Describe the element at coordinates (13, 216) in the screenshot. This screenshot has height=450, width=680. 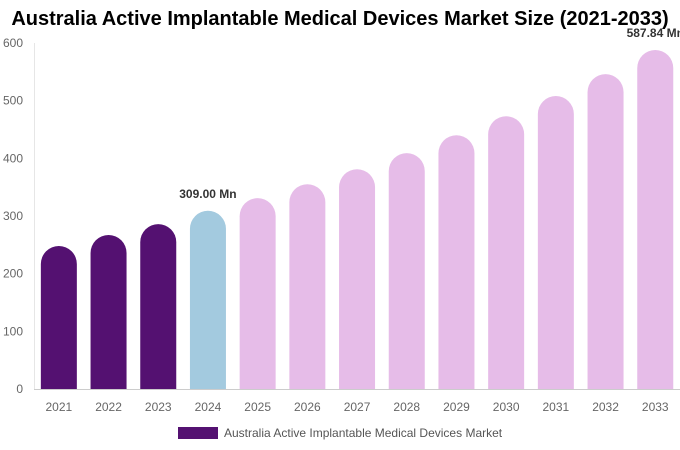
I see `y-tick-label: 300` at that location.